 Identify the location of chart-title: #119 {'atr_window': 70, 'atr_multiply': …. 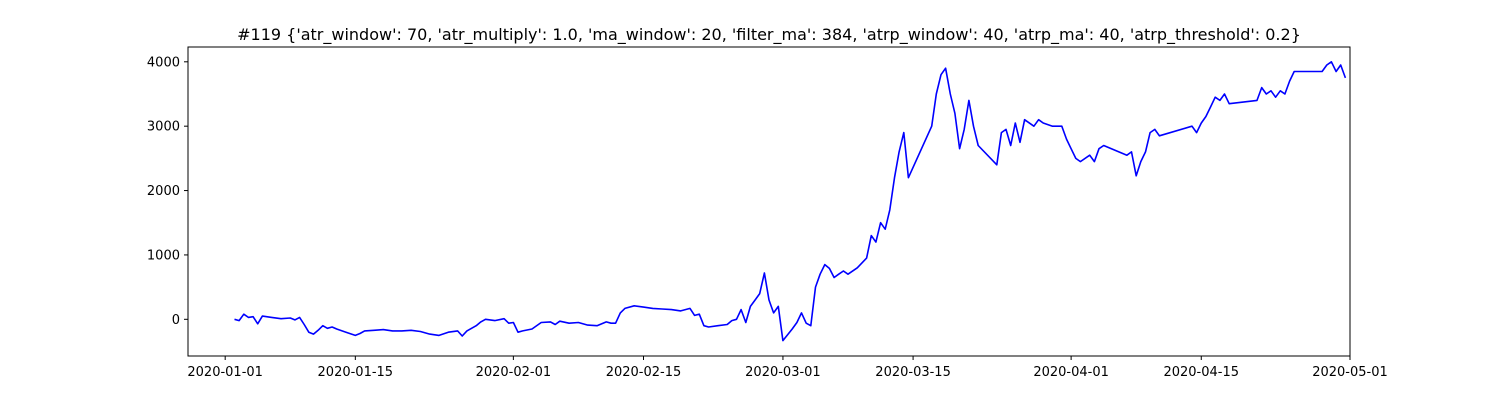
(769, 35).